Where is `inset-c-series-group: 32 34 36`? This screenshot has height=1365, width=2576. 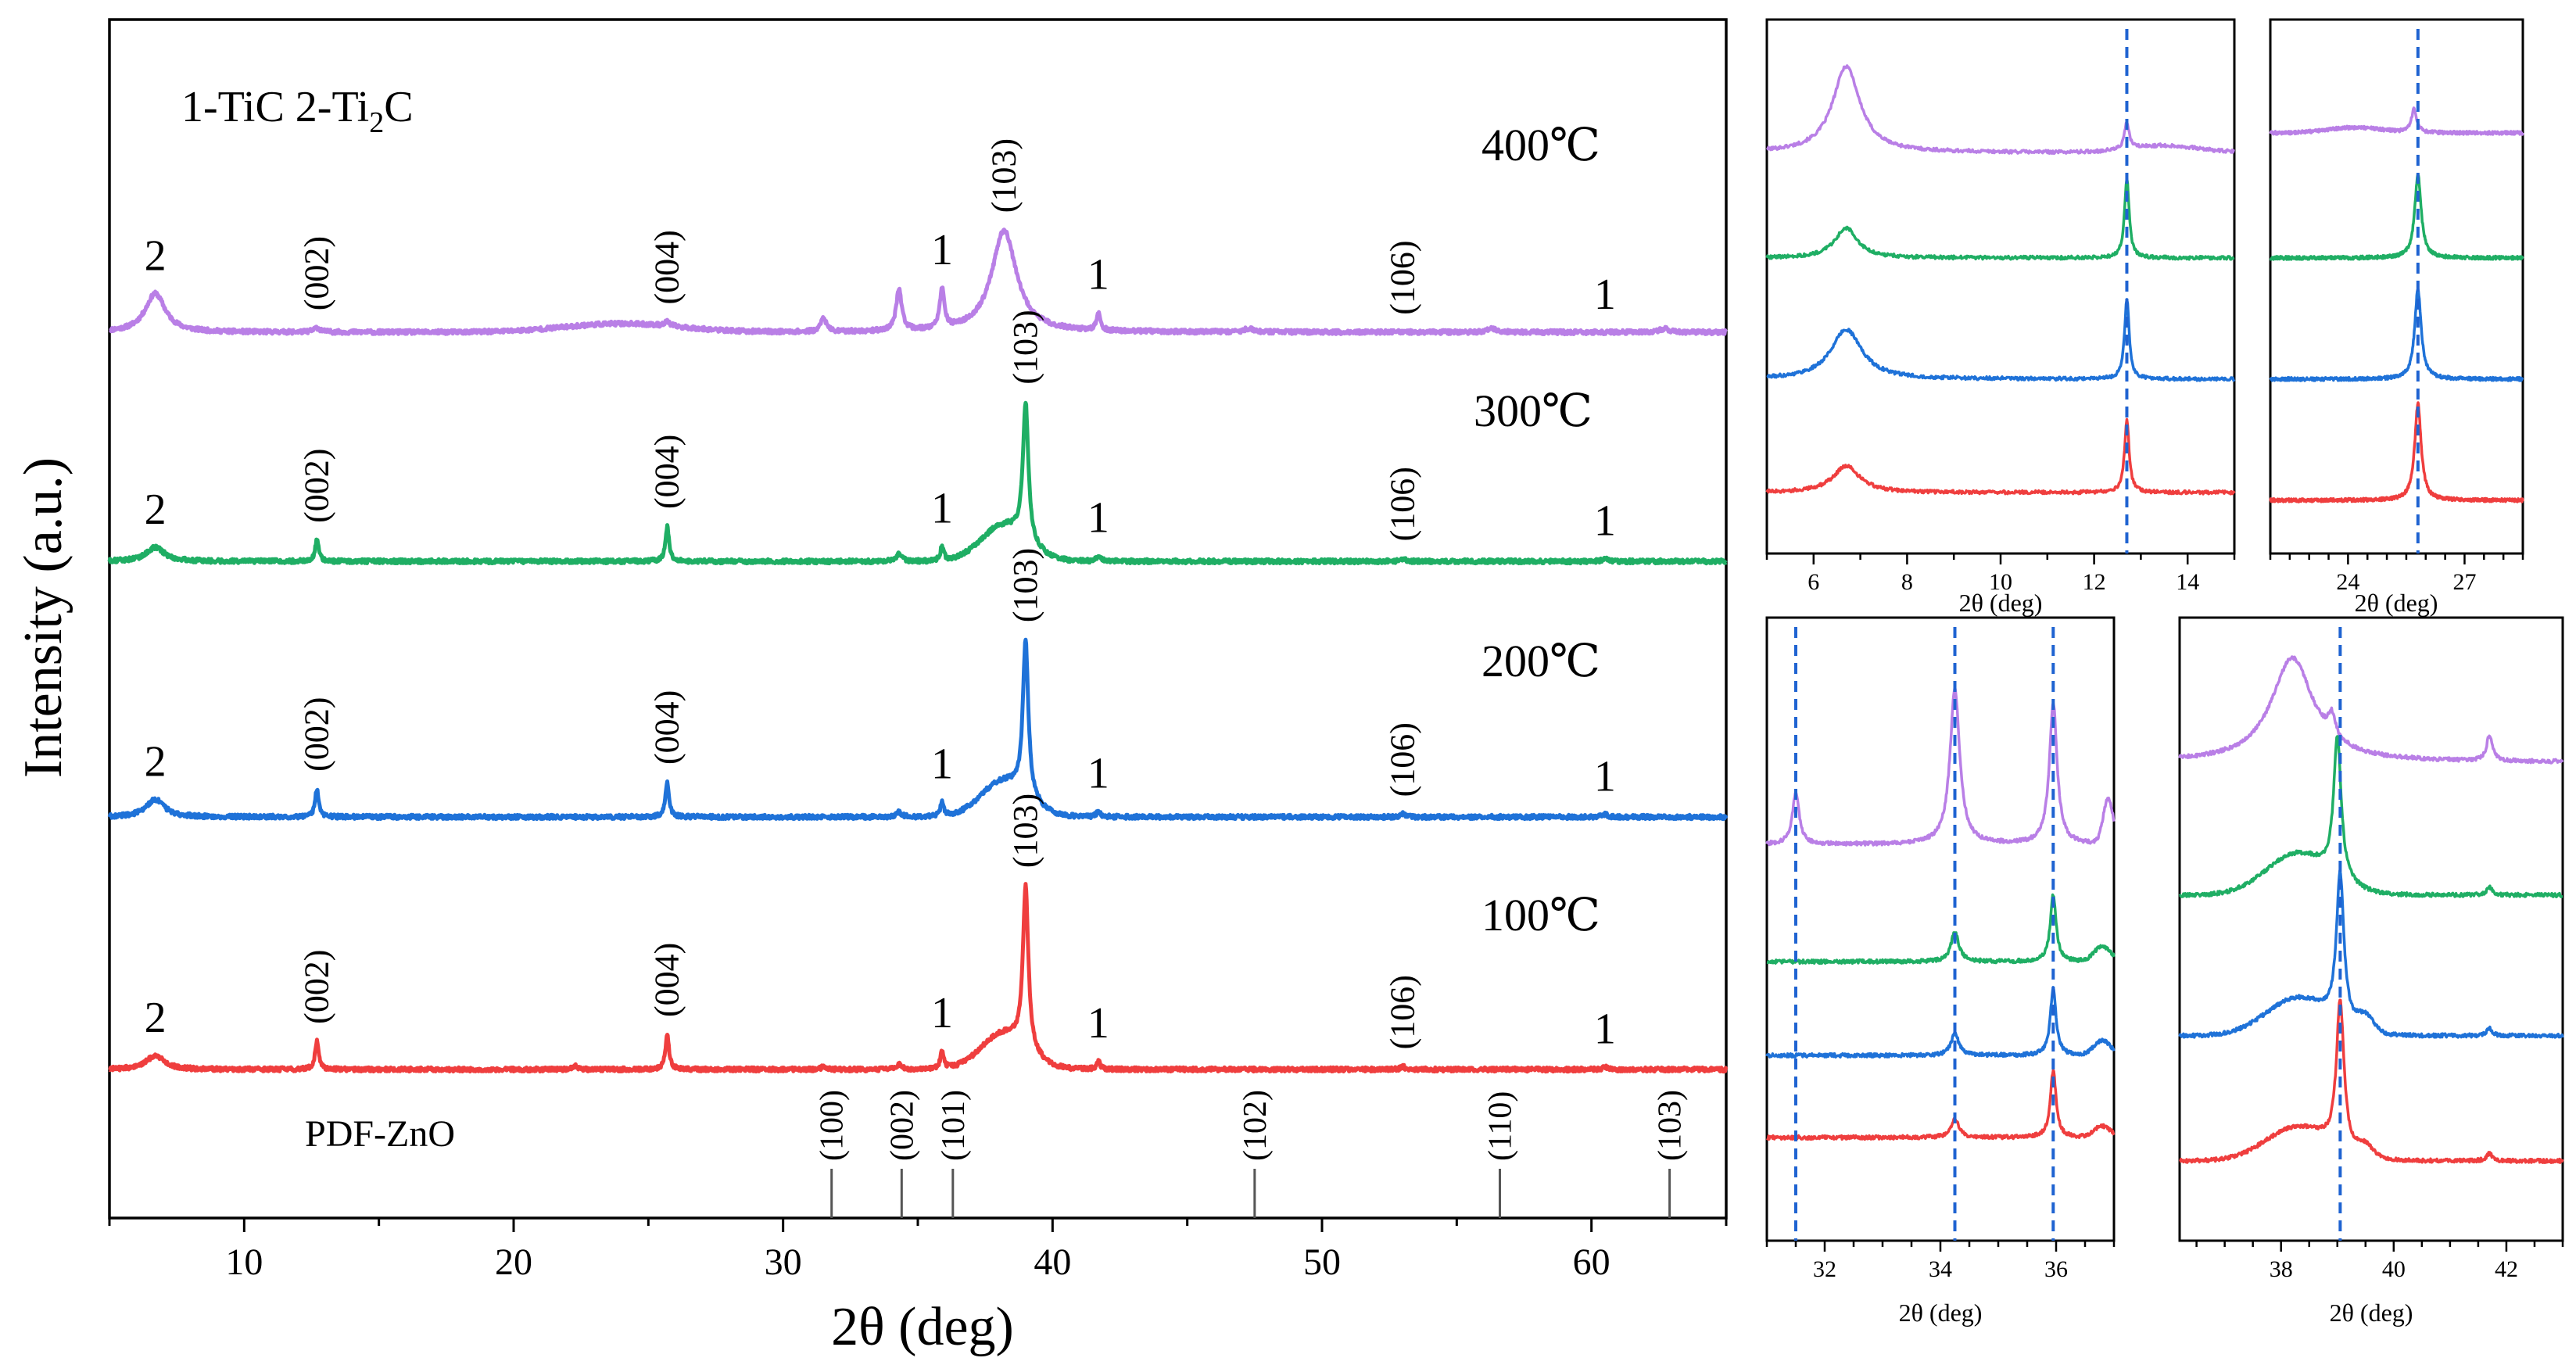
inset-c-series-group: 32 34 36 is located at coordinates (1941, 954).